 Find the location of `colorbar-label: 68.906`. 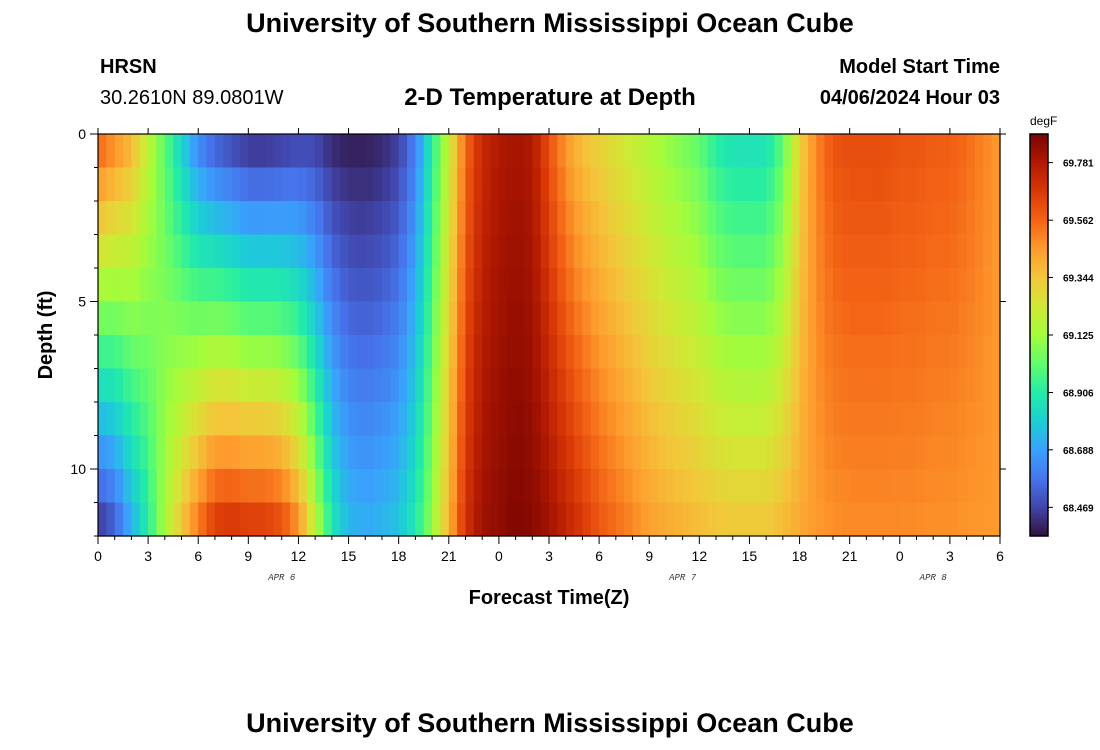

colorbar-label: 68.906 is located at coordinates (1078, 394).